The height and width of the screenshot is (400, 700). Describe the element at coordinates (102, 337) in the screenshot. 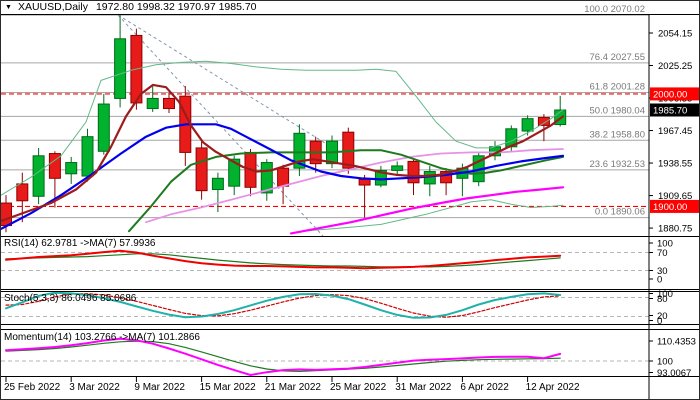

I see `momentum-pane-label: Momentum(14) 103.2766 ->MA(7) 101.2866` at that location.